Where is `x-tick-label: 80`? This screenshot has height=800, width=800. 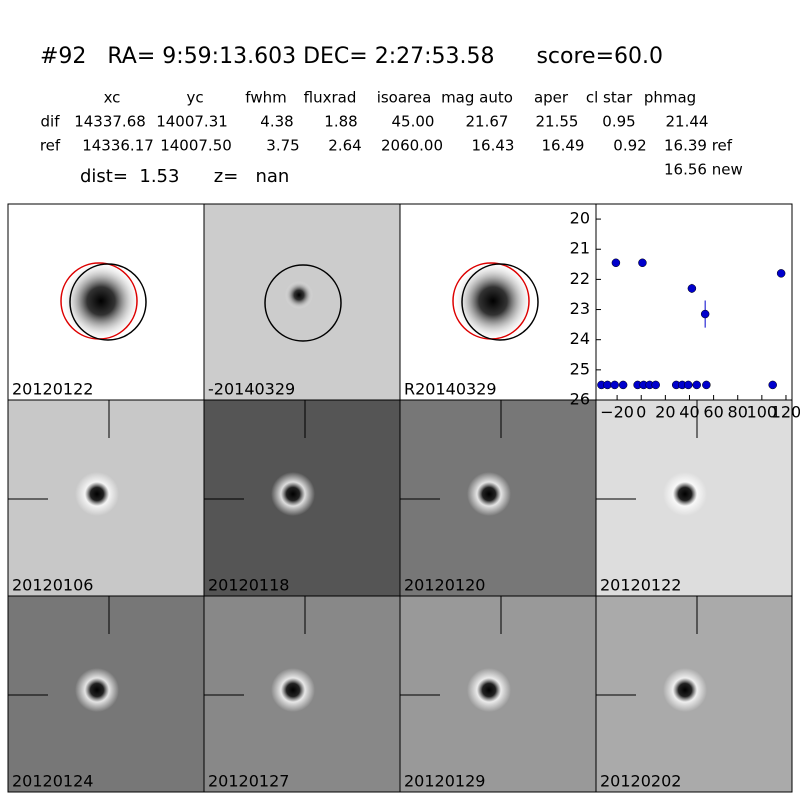
x-tick-label: 80 is located at coordinates (738, 412).